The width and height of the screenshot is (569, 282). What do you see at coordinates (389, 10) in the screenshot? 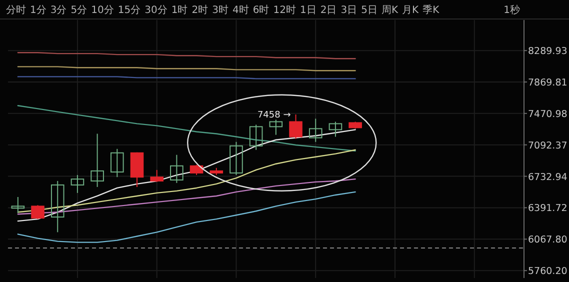
I see `text: 周K` at bounding box center [389, 10].